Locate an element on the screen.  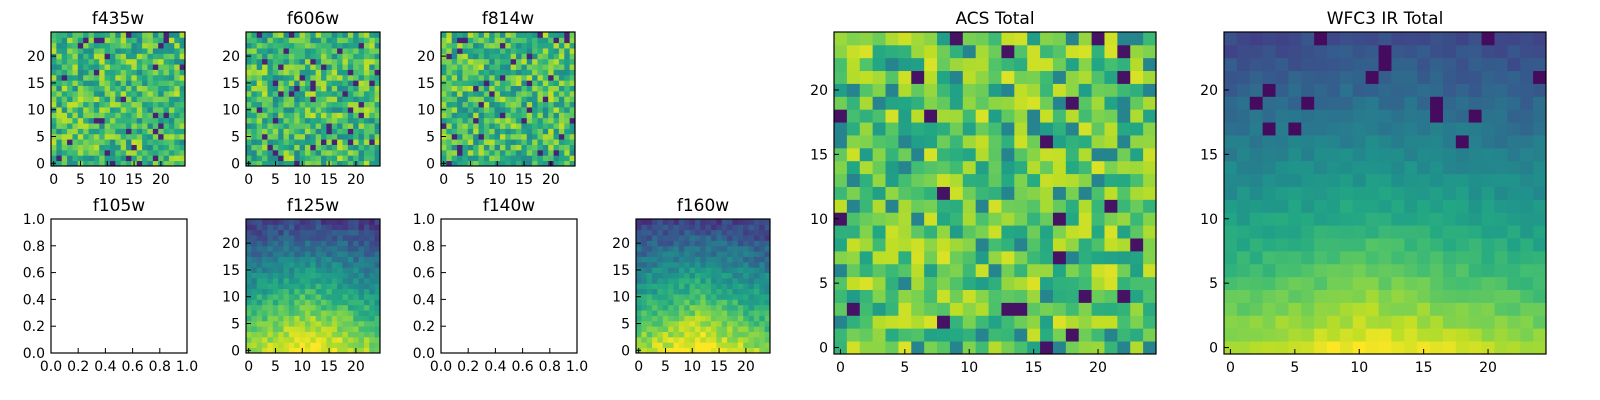
y-tick-label: 1.0 is located at coordinates (424, 220).